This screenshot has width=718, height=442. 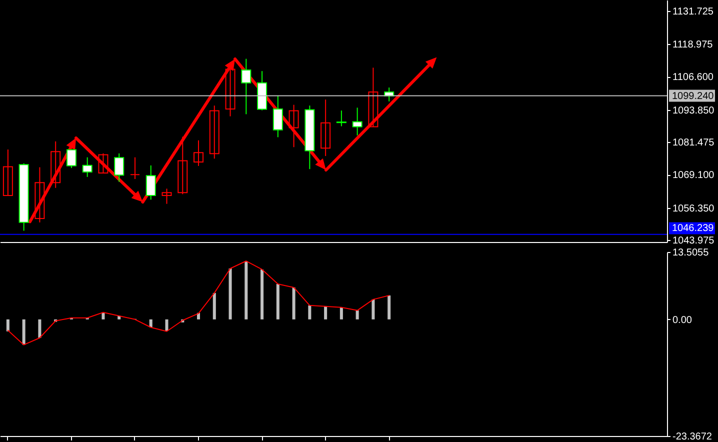 I want to click on y-tick-label: 1118.975, so click(x=693, y=45).